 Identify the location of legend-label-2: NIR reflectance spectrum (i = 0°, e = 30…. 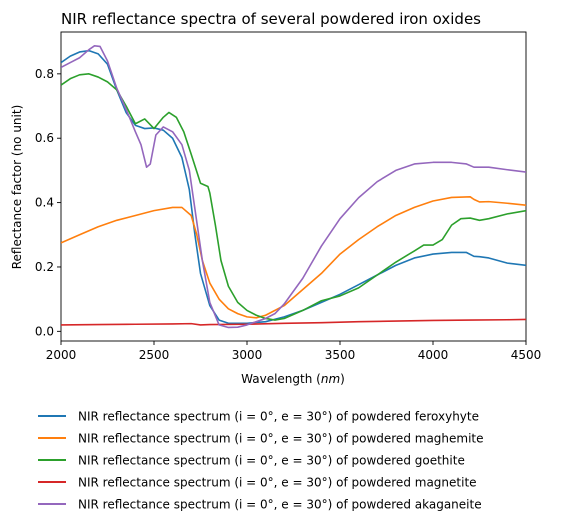
(271, 460).